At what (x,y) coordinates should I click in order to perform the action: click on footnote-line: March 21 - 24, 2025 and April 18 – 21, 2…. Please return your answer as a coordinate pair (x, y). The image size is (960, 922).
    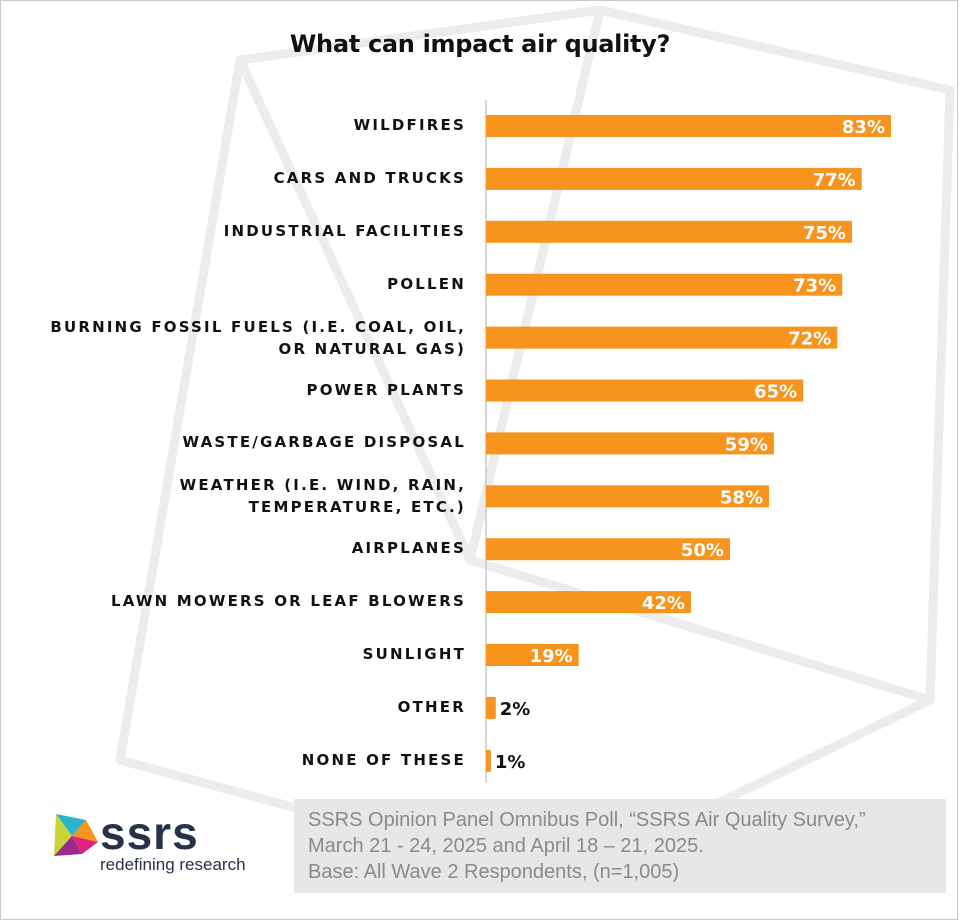
    Looking at the image, I should click on (506, 846).